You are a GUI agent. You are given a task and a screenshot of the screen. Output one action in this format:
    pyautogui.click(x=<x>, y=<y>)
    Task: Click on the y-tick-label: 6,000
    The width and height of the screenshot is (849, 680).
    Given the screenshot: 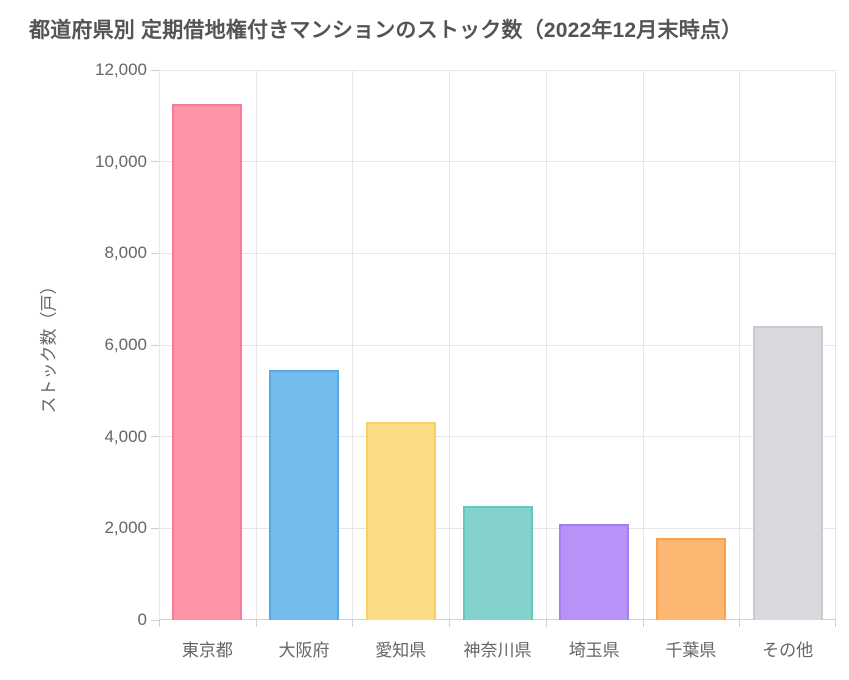 What is the action you would take?
    pyautogui.click(x=125, y=344)
    